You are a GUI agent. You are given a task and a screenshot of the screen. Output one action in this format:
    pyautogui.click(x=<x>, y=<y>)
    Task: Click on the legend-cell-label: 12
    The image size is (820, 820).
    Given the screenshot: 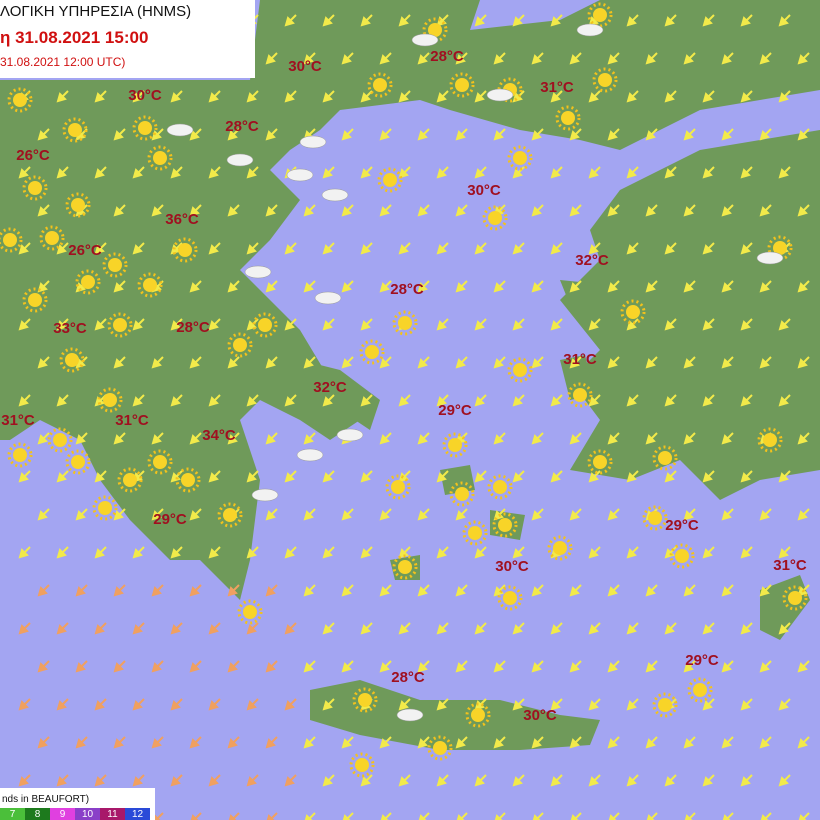 What is the action you would take?
    pyautogui.click(x=138, y=814)
    